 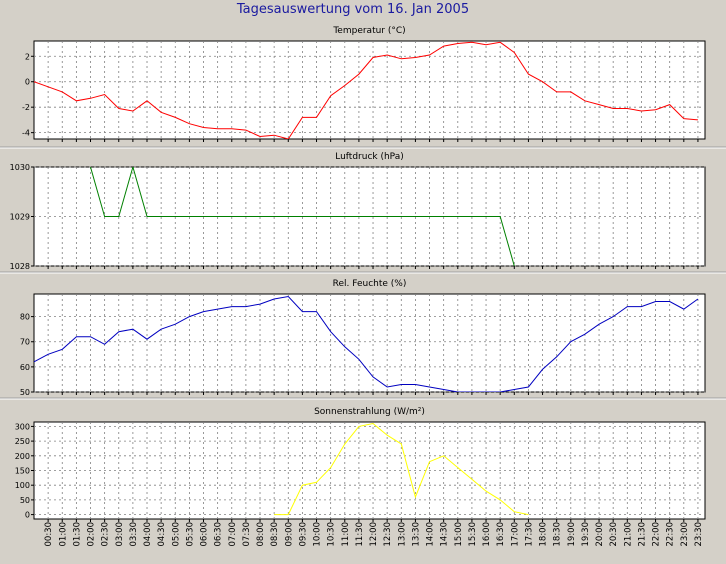 I want to click on y-tick-label: 2, so click(x=27, y=56).